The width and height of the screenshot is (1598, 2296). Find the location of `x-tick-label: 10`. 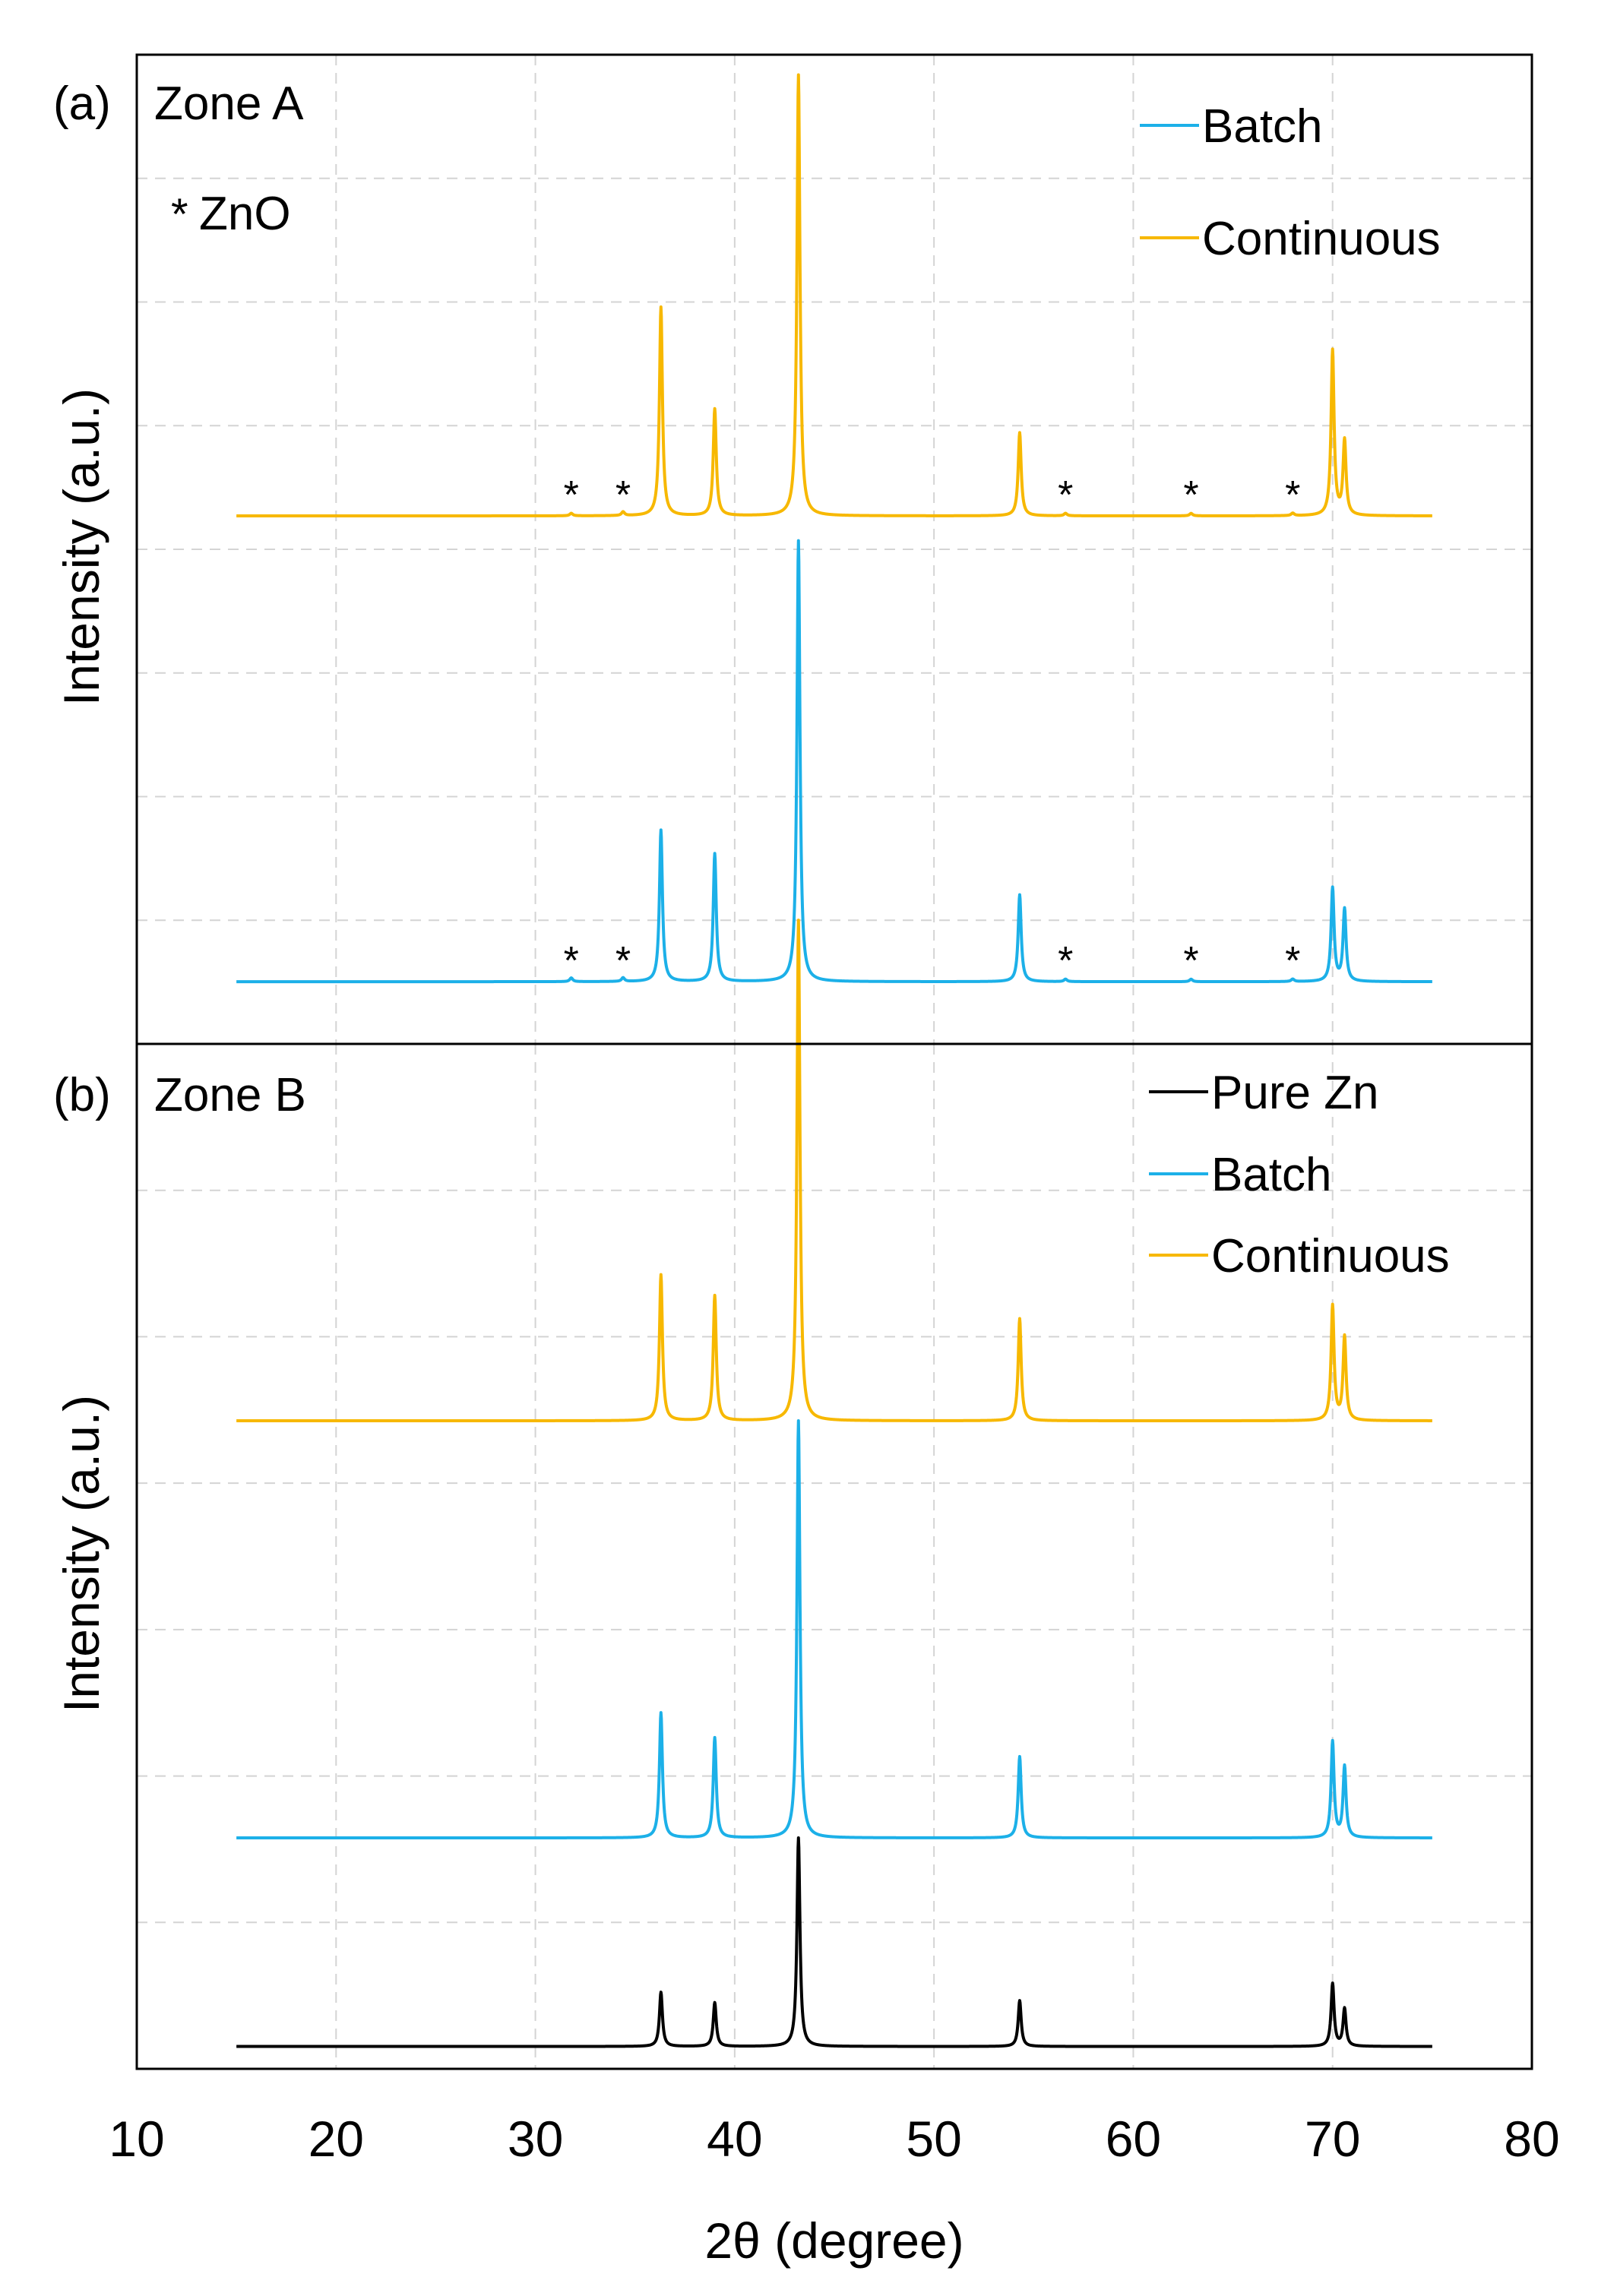

x-tick-label: 10 is located at coordinates (136, 2139).